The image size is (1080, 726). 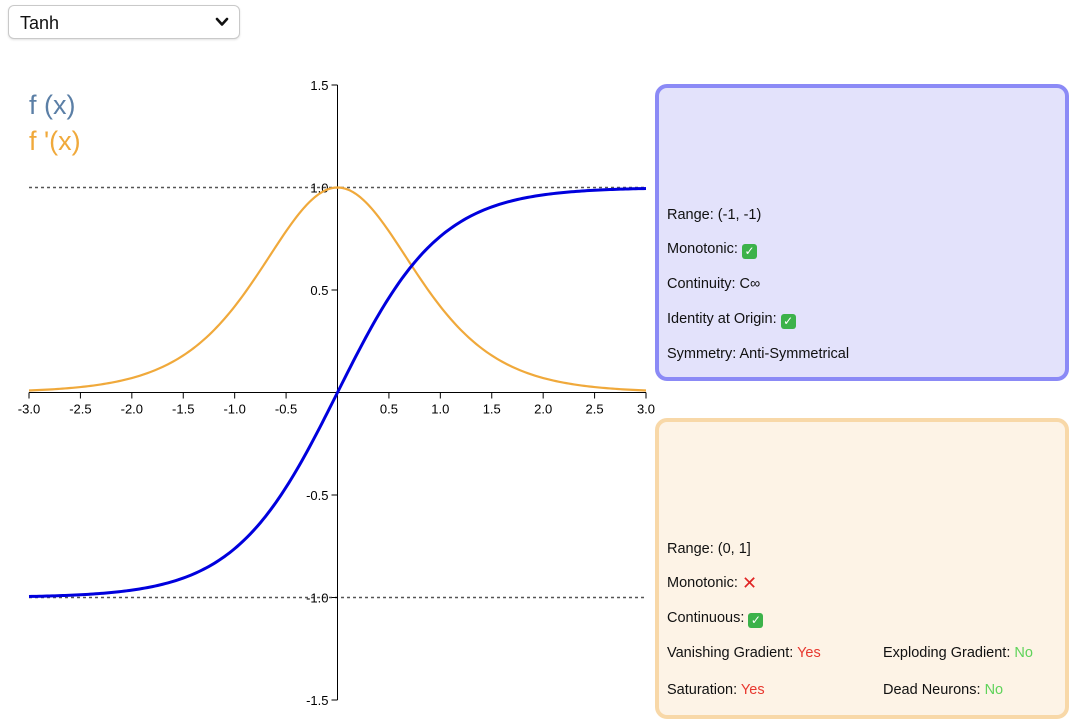 What do you see at coordinates (752, 690) in the screenshot?
I see `saturation-value: Yes` at bounding box center [752, 690].